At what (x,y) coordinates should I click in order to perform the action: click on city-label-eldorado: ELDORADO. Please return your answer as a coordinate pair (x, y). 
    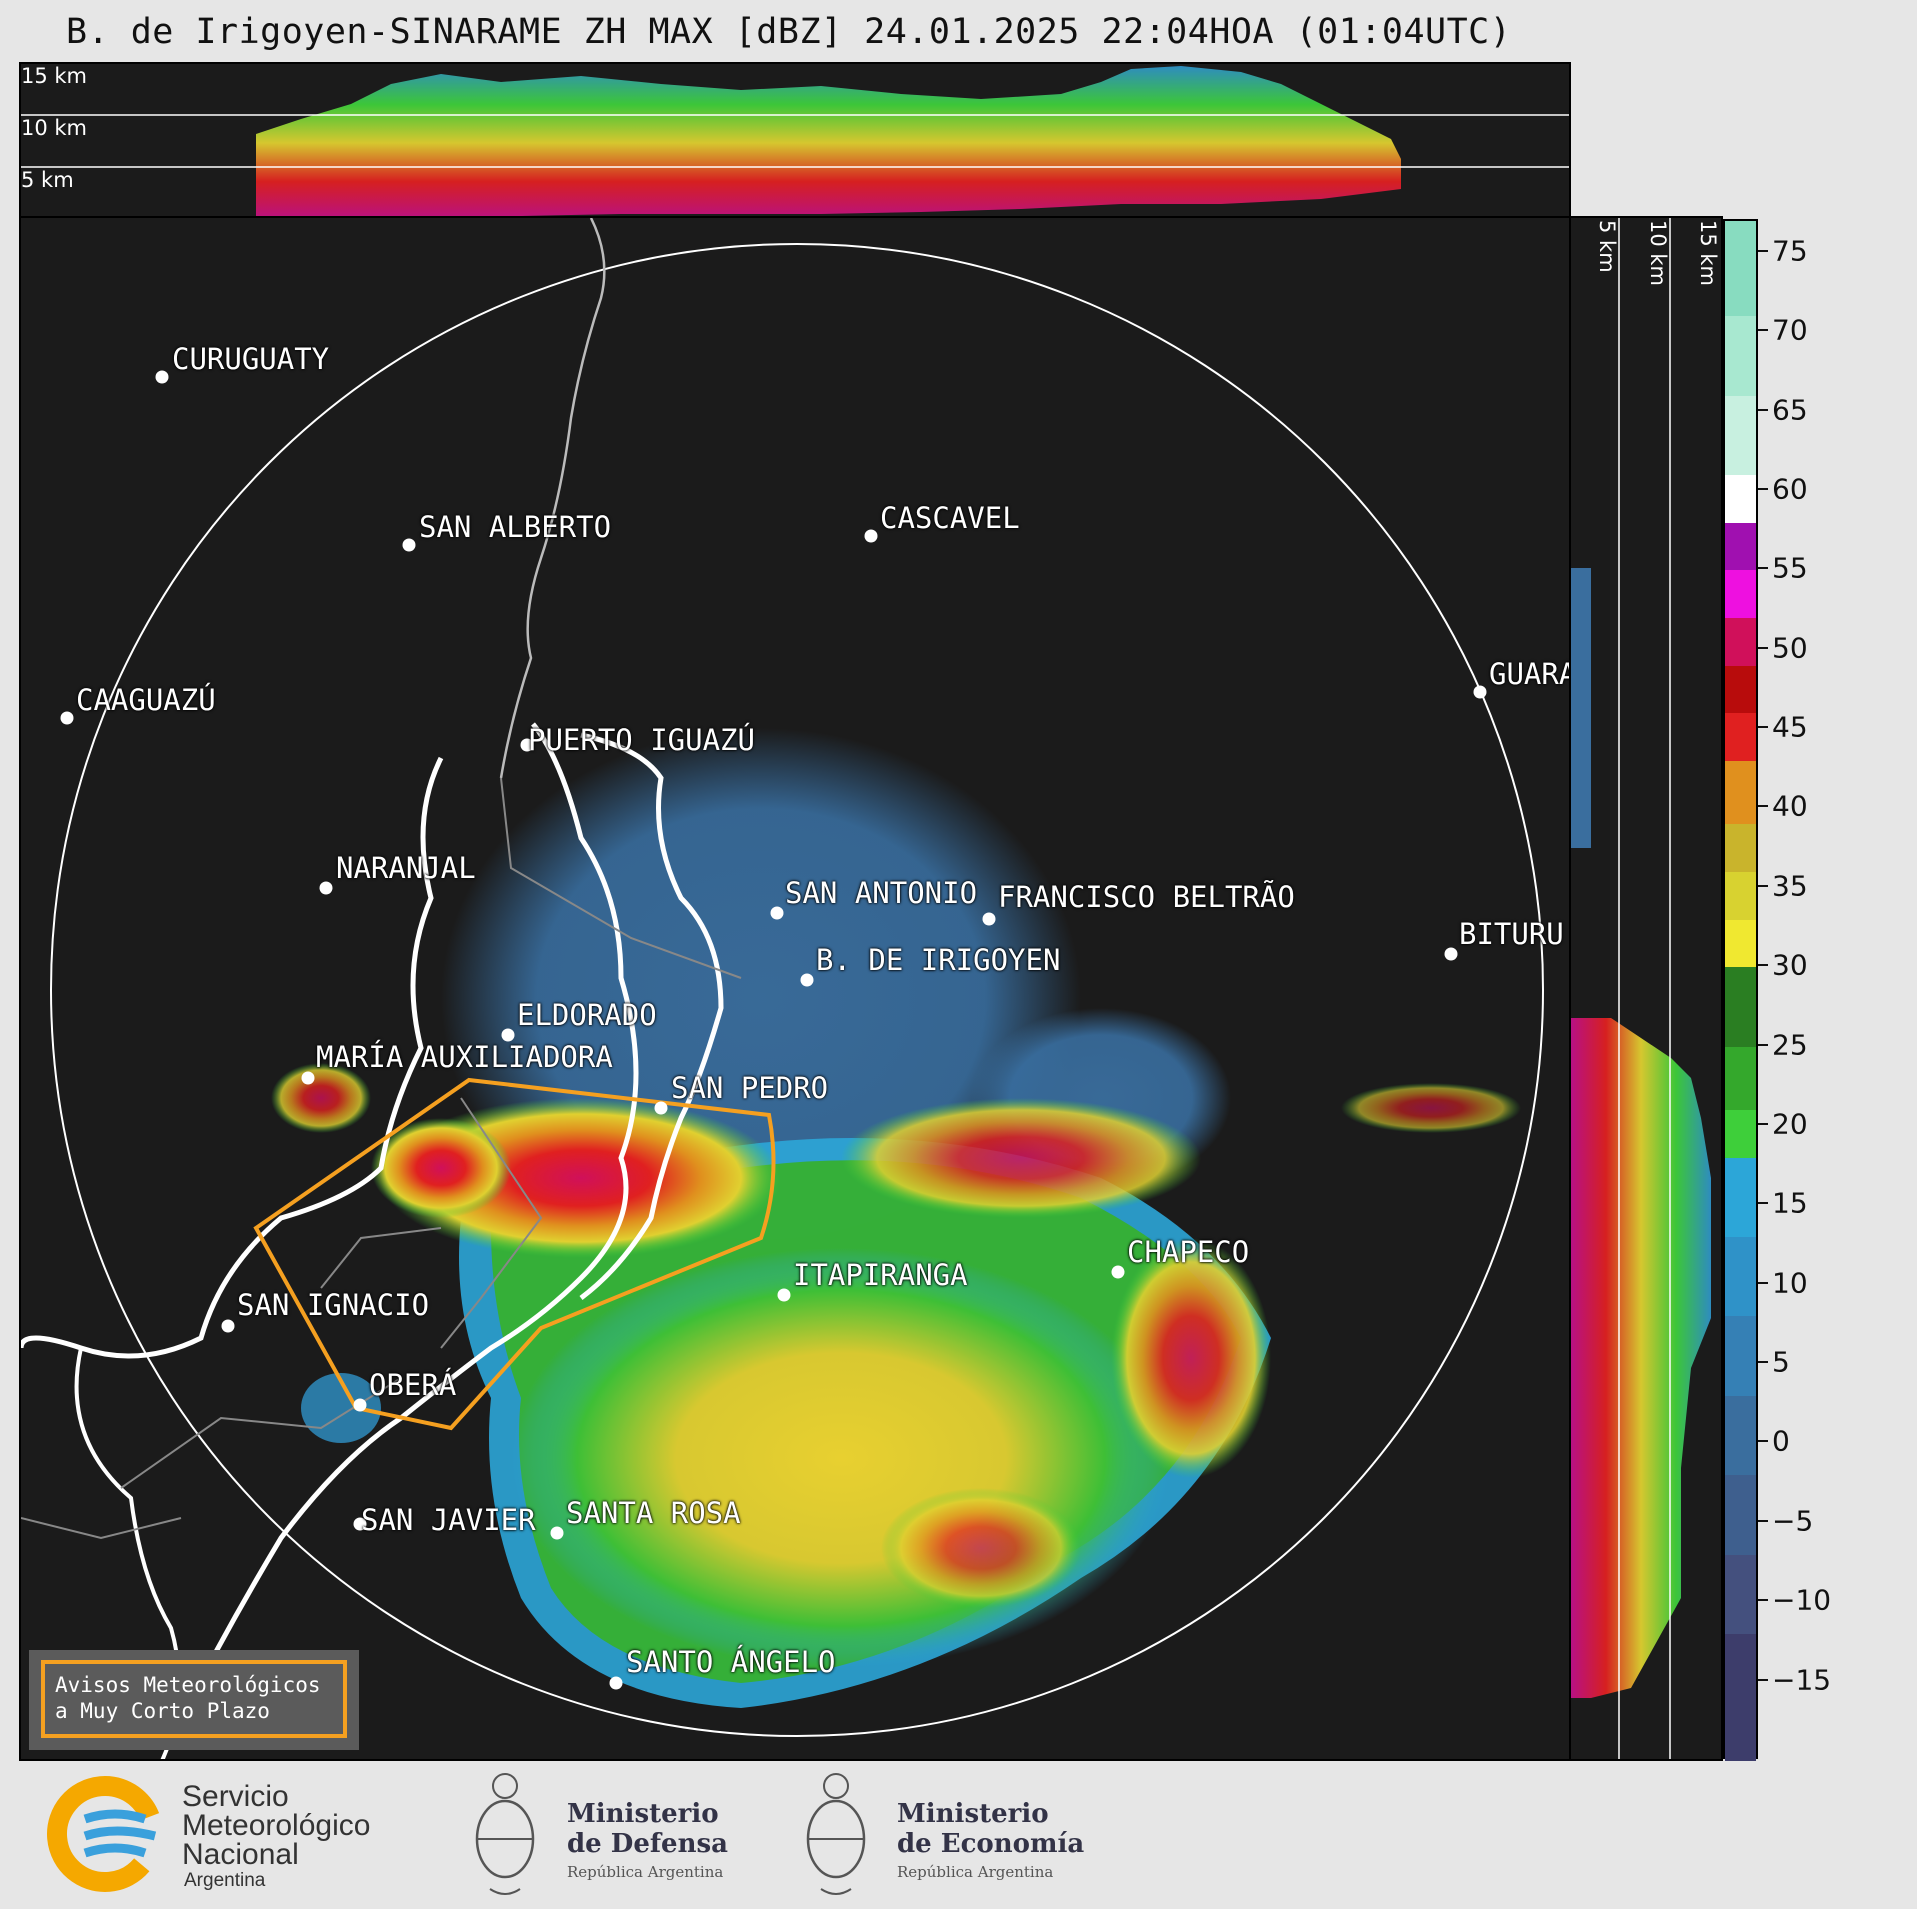
    Looking at the image, I should click on (587, 1015).